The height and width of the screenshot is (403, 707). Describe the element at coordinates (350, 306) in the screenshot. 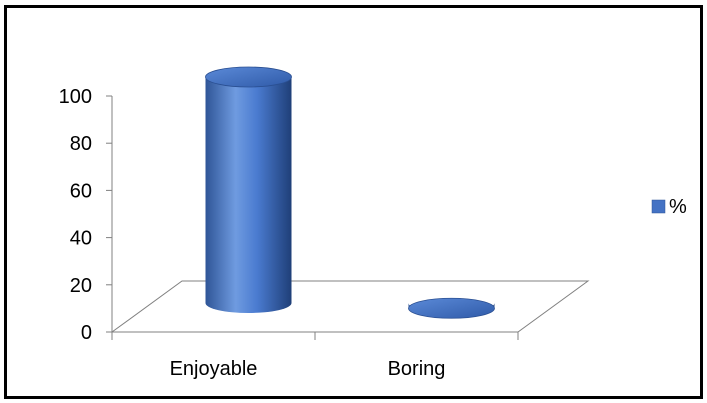

I see `chart-floor` at that location.